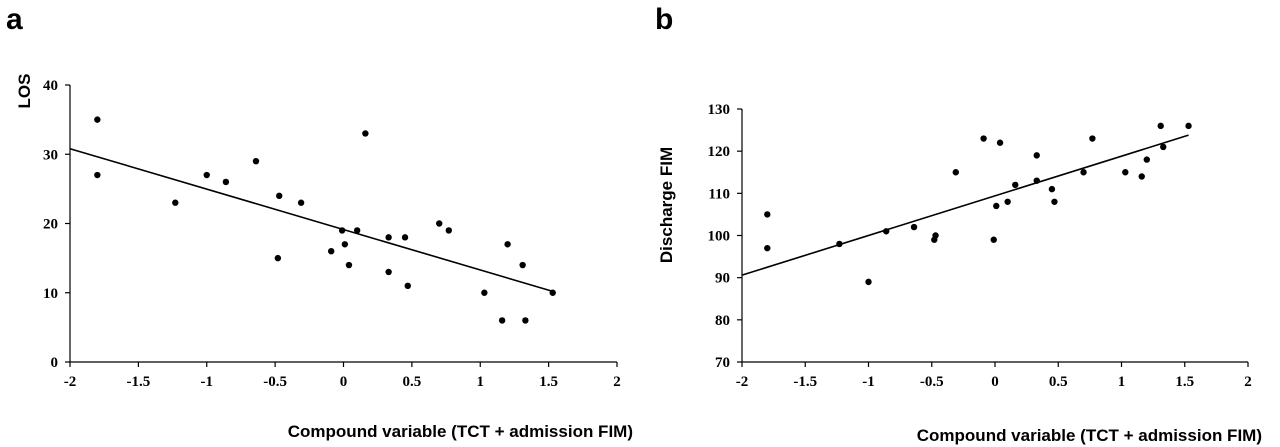 The height and width of the screenshot is (447, 1280). I want to click on y-axis-title: LOS, so click(24, 91).